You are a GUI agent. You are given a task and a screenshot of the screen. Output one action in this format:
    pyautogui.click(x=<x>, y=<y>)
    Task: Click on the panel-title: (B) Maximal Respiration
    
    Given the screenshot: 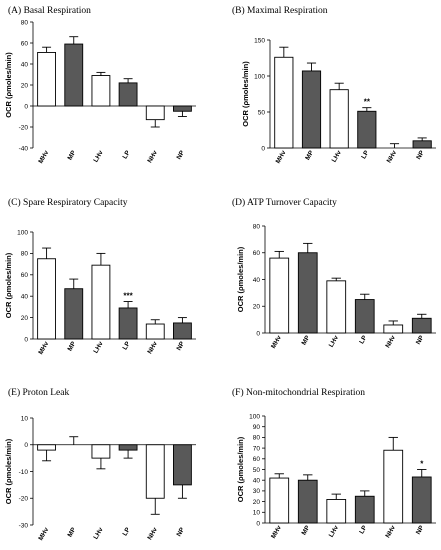 What is the action you would take?
    pyautogui.click(x=280, y=10)
    